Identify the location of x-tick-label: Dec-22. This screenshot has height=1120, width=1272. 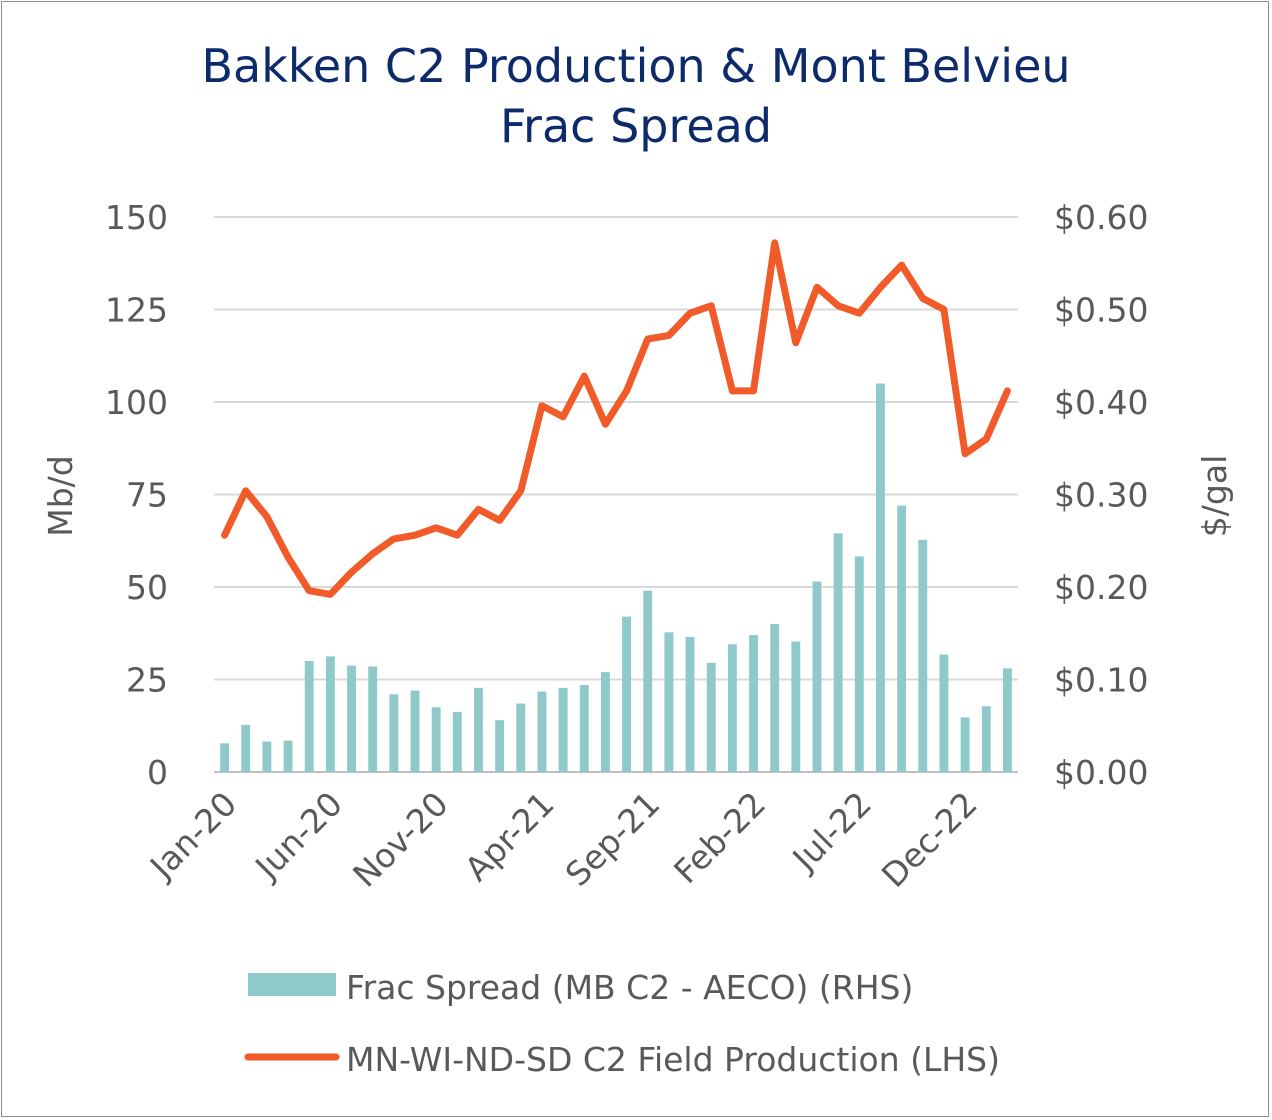
(929, 839).